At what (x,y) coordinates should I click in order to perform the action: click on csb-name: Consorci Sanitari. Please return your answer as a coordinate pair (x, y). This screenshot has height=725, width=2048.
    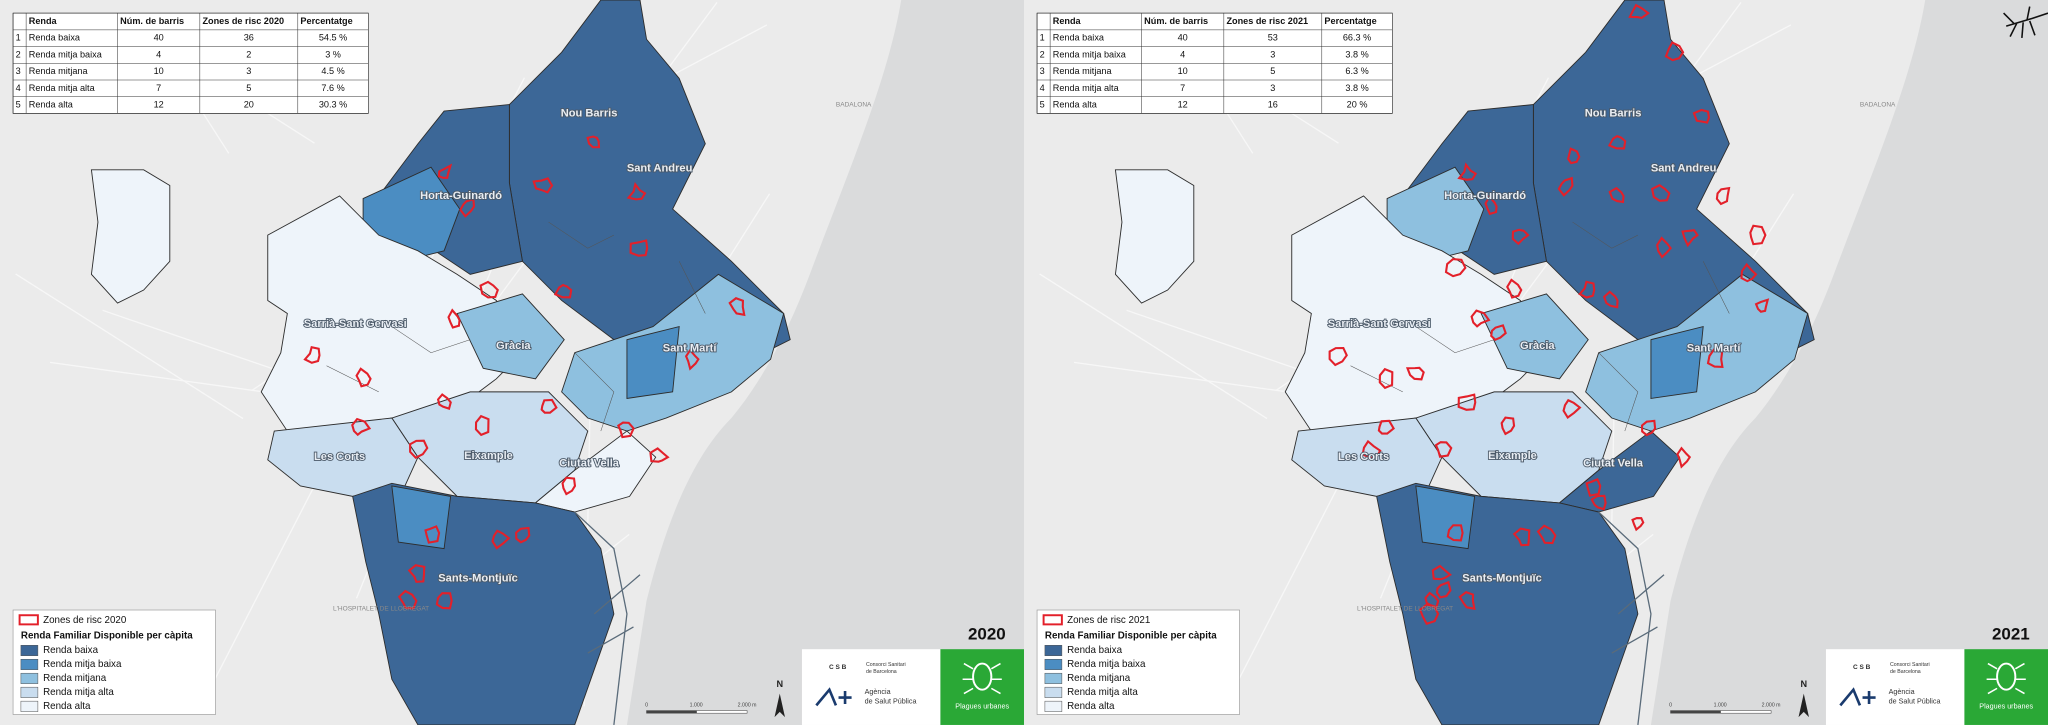
    Looking at the image, I should click on (886, 665).